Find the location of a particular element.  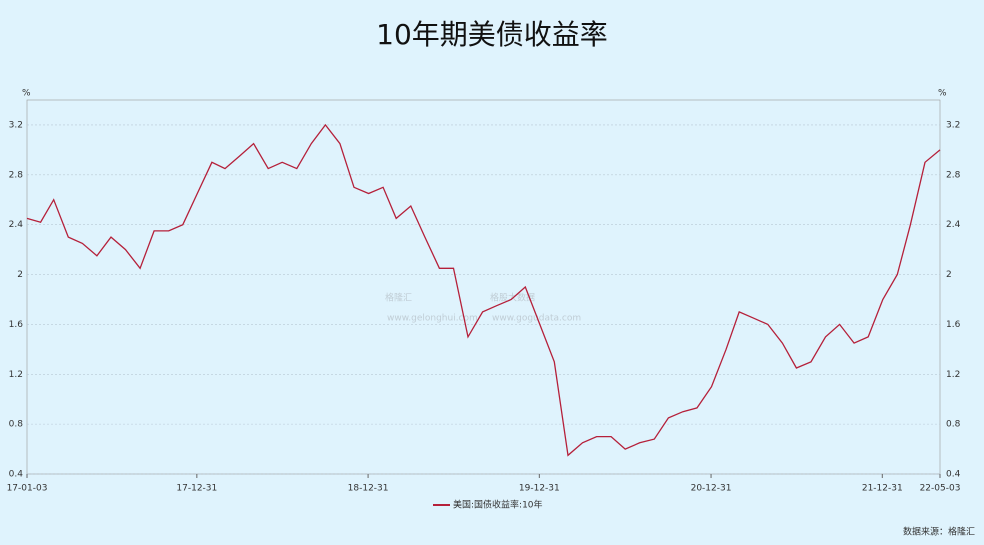

x-tick-label: 19-12-31 is located at coordinates (539, 489).